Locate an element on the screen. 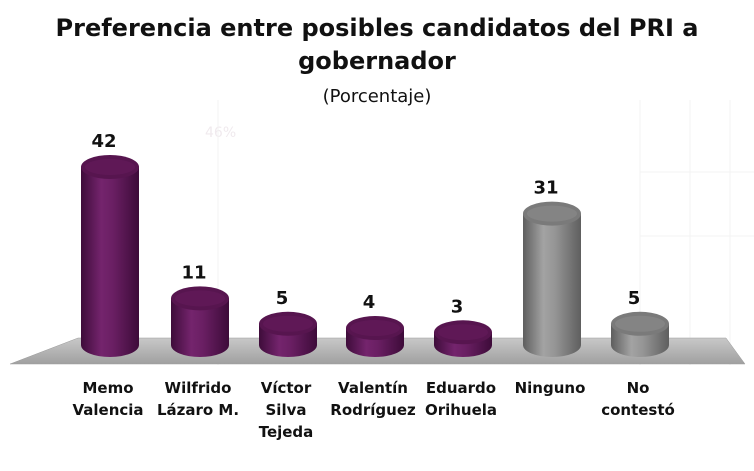  value-label: 42 is located at coordinates (103, 141).